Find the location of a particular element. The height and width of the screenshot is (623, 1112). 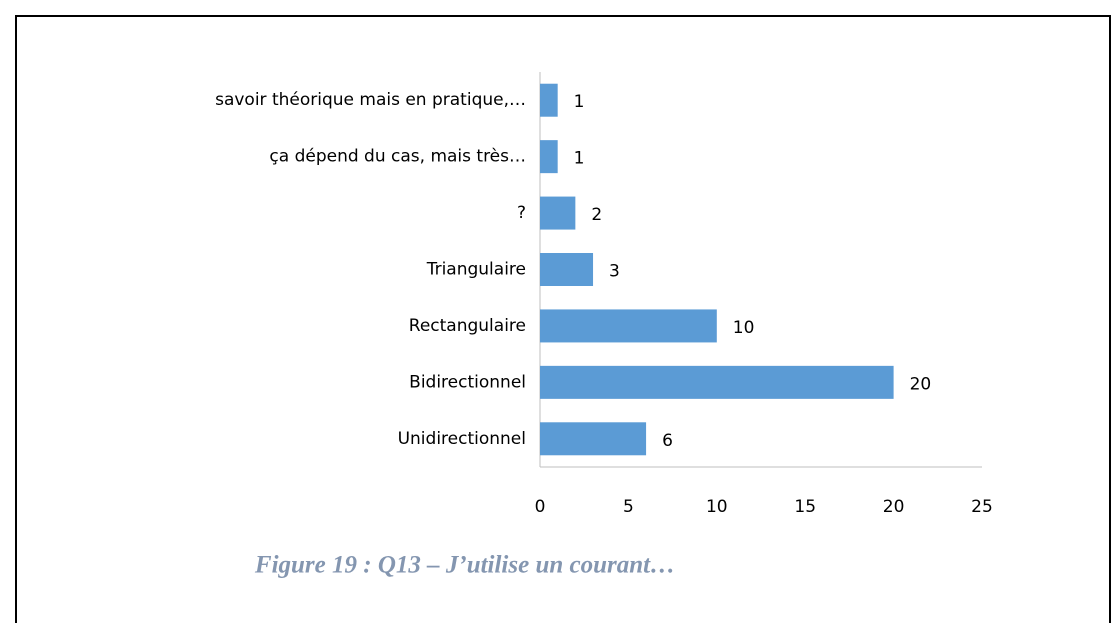

value-label: 20 is located at coordinates (921, 384).